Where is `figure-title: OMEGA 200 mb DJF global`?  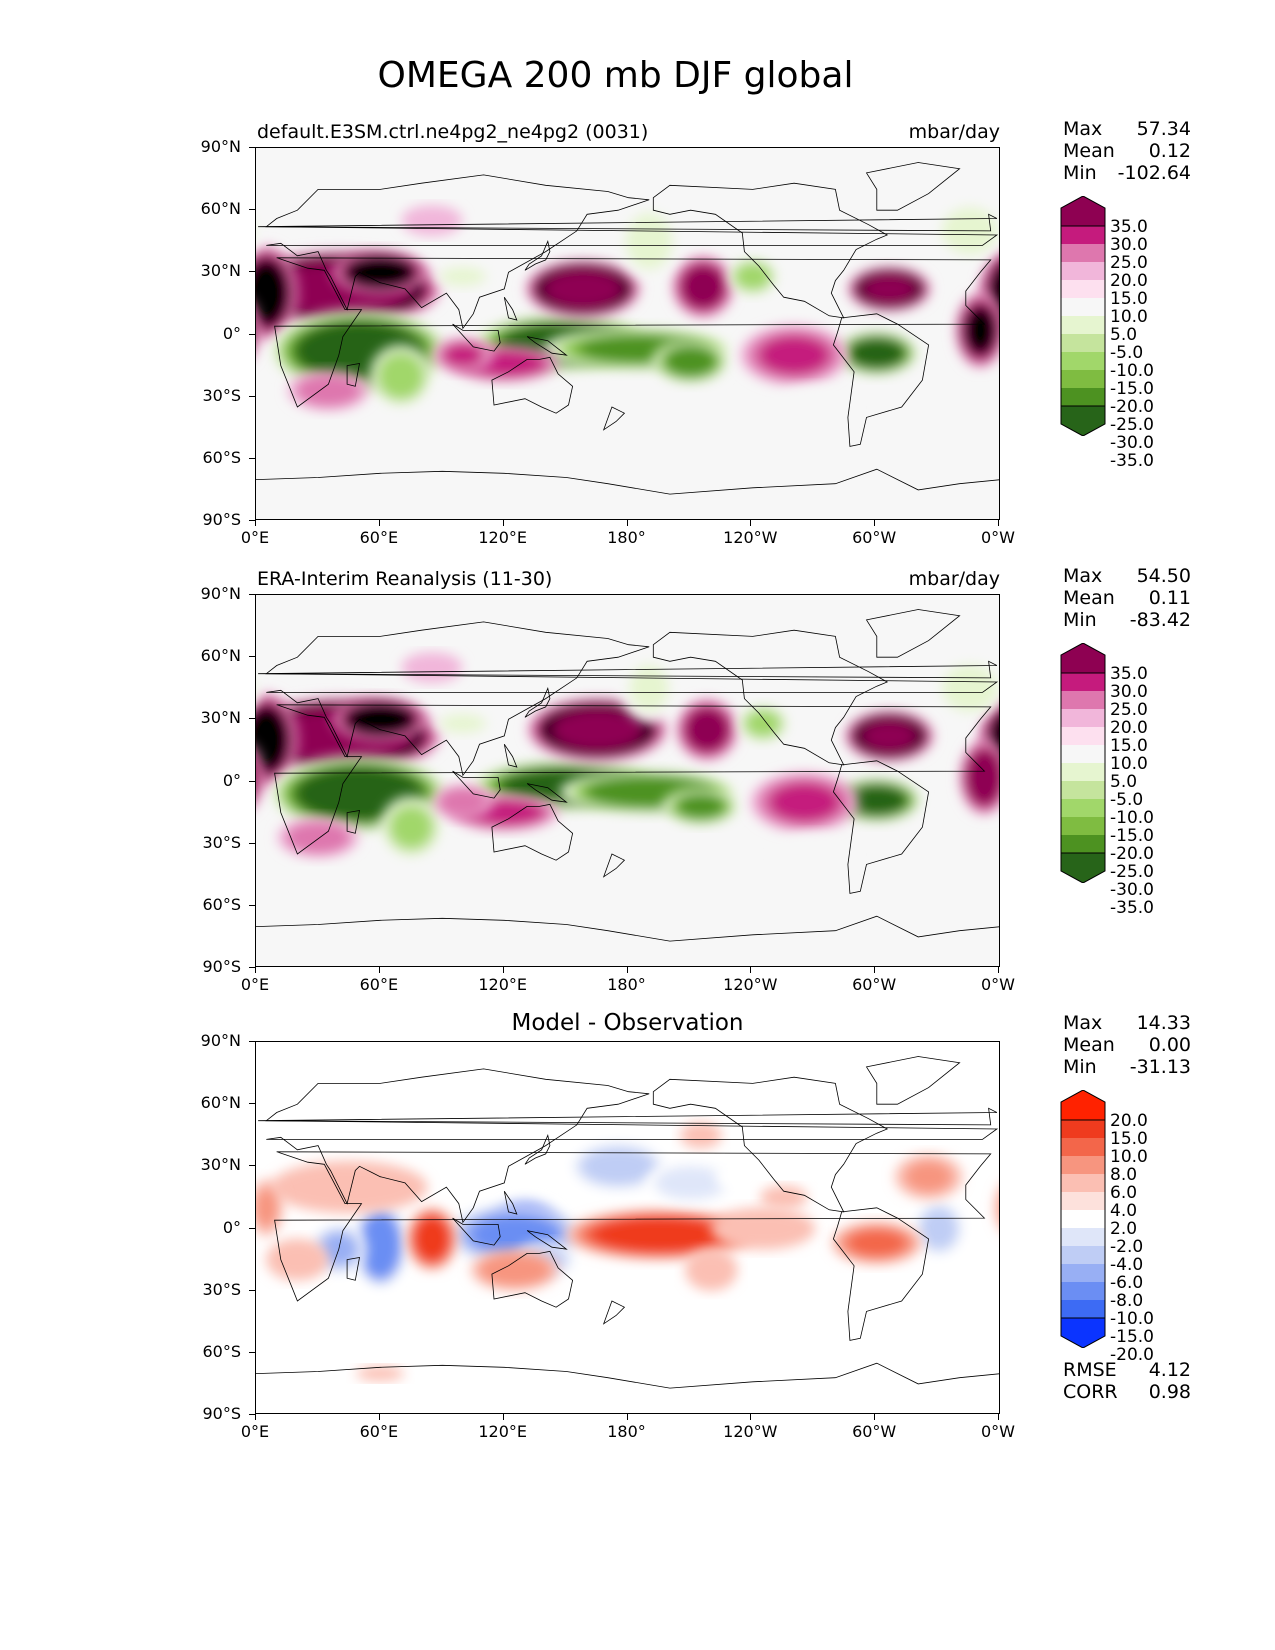
figure-title: OMEGA 200 mb DJF global is located at coordinates (615, 75).